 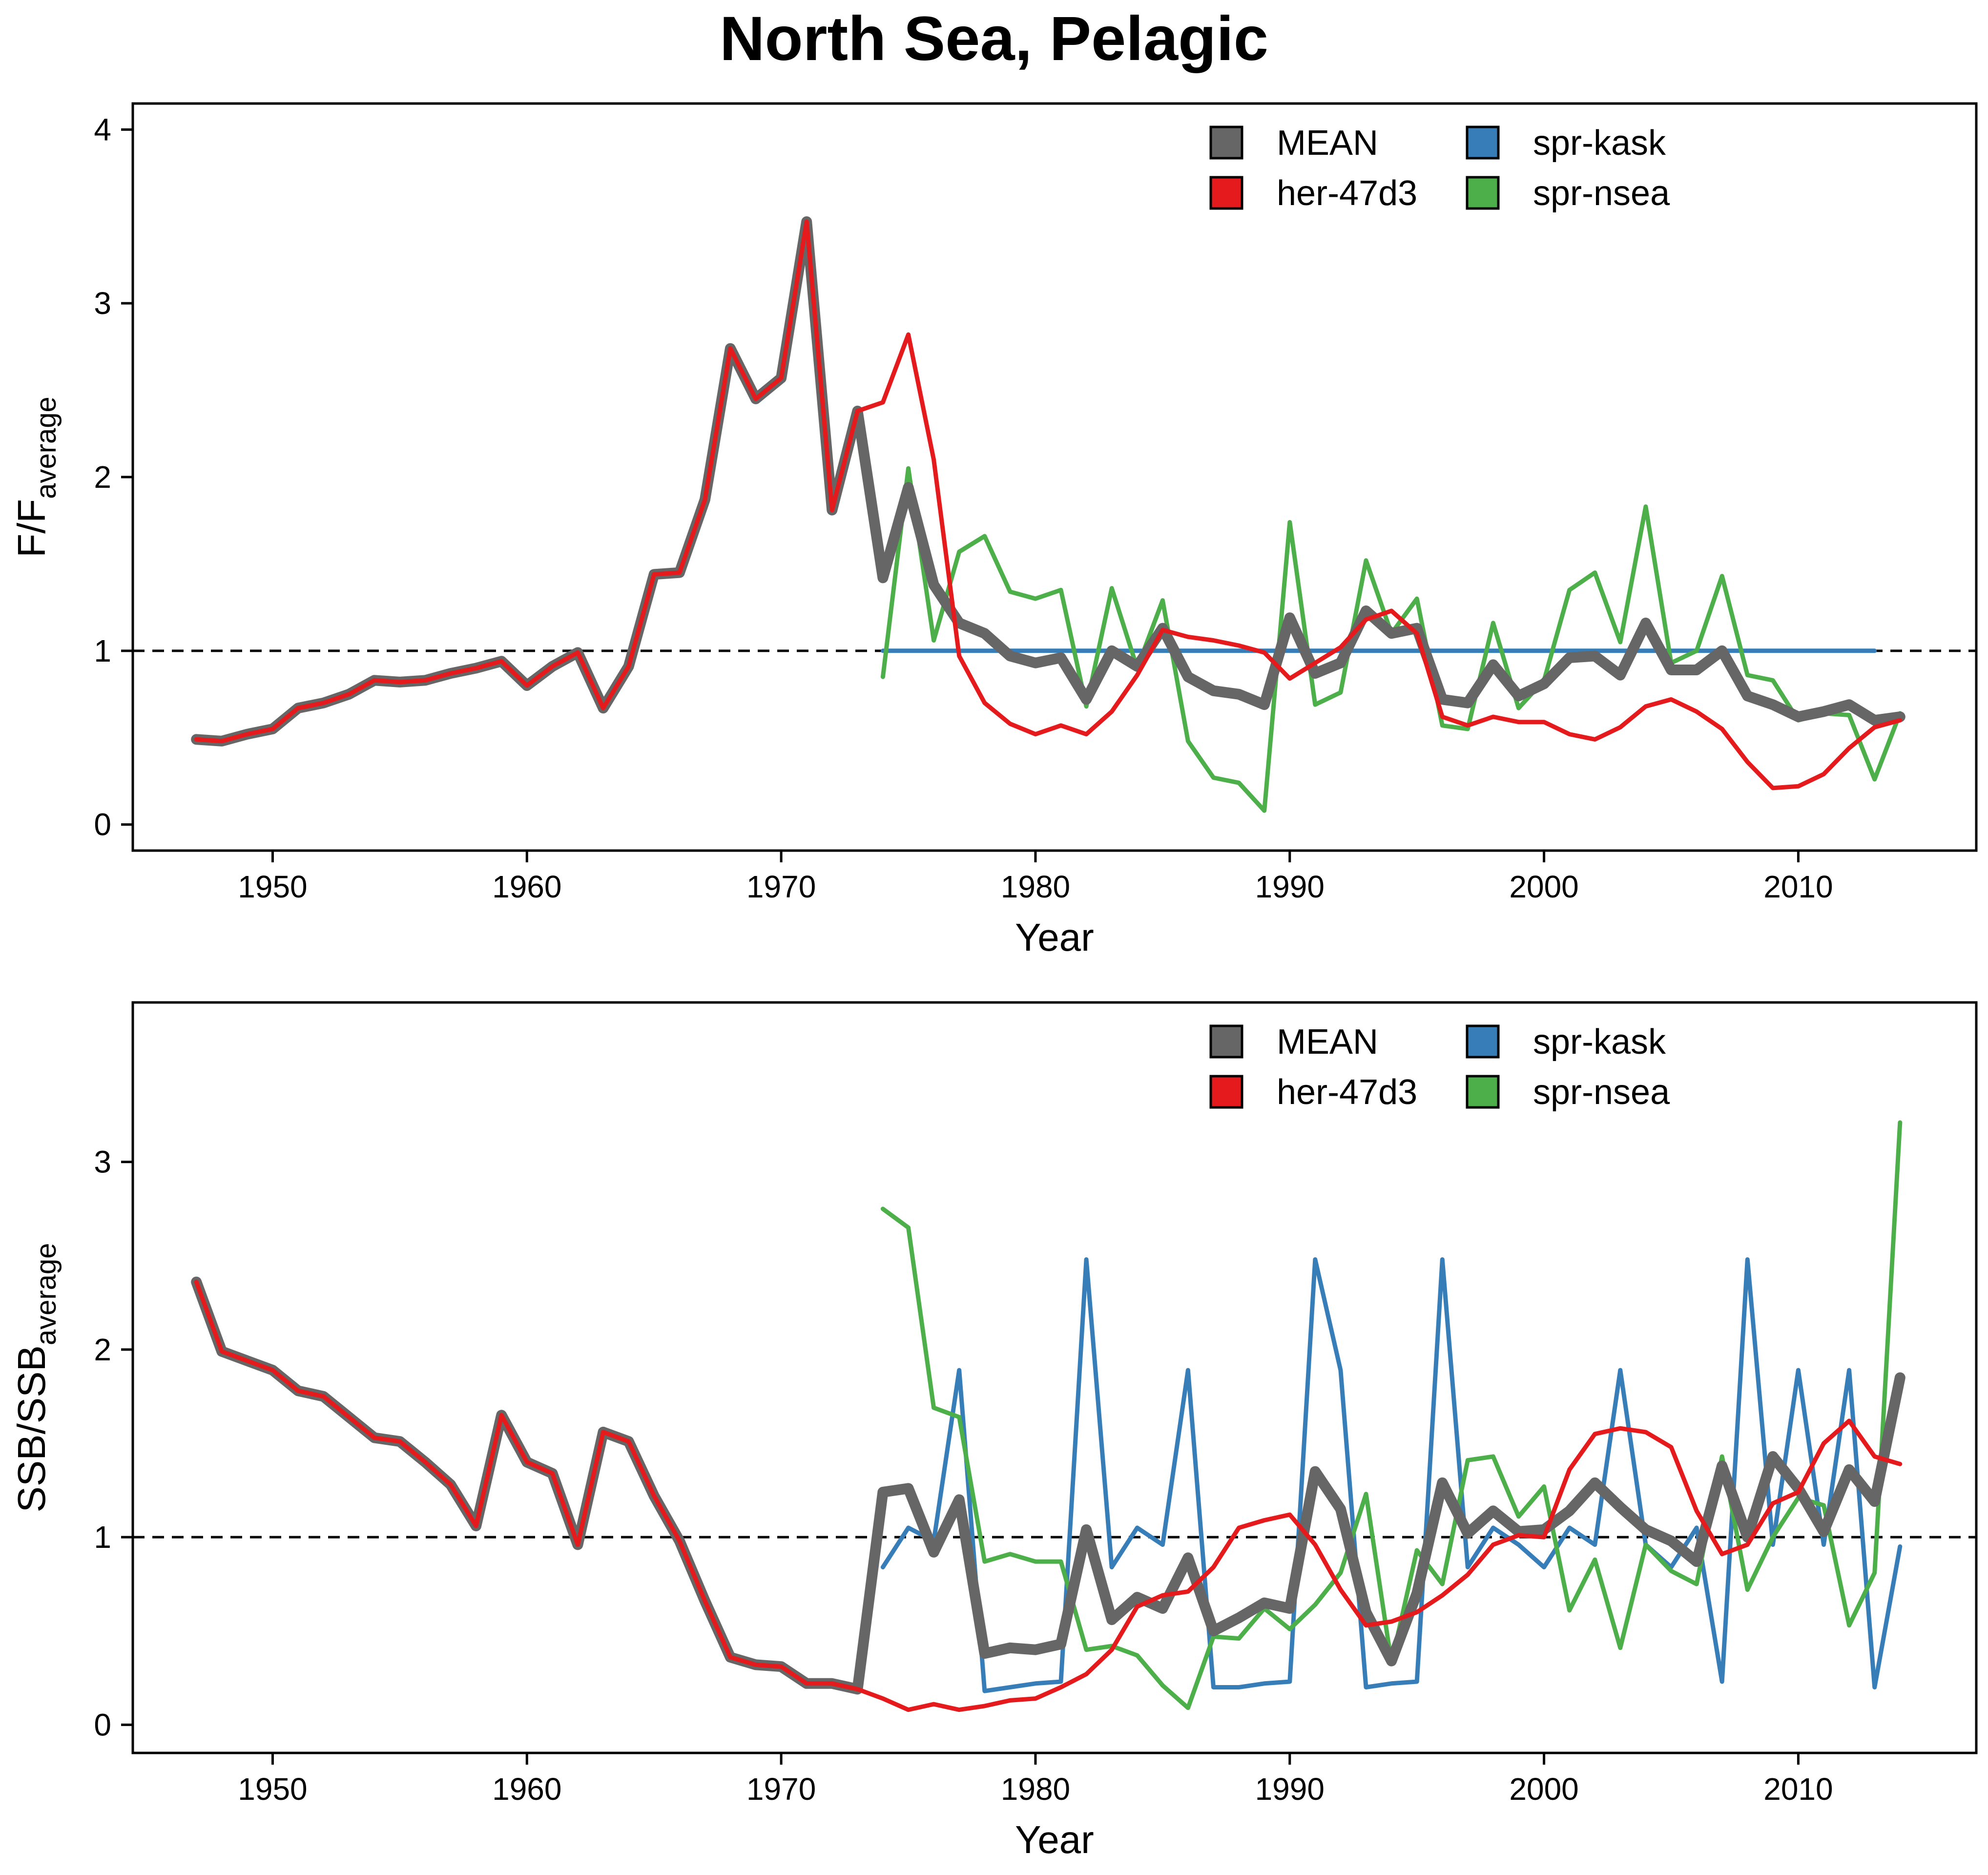 I want to click on y-axis-title: SSB/SSBaverage, so click(x=36, y=1378).